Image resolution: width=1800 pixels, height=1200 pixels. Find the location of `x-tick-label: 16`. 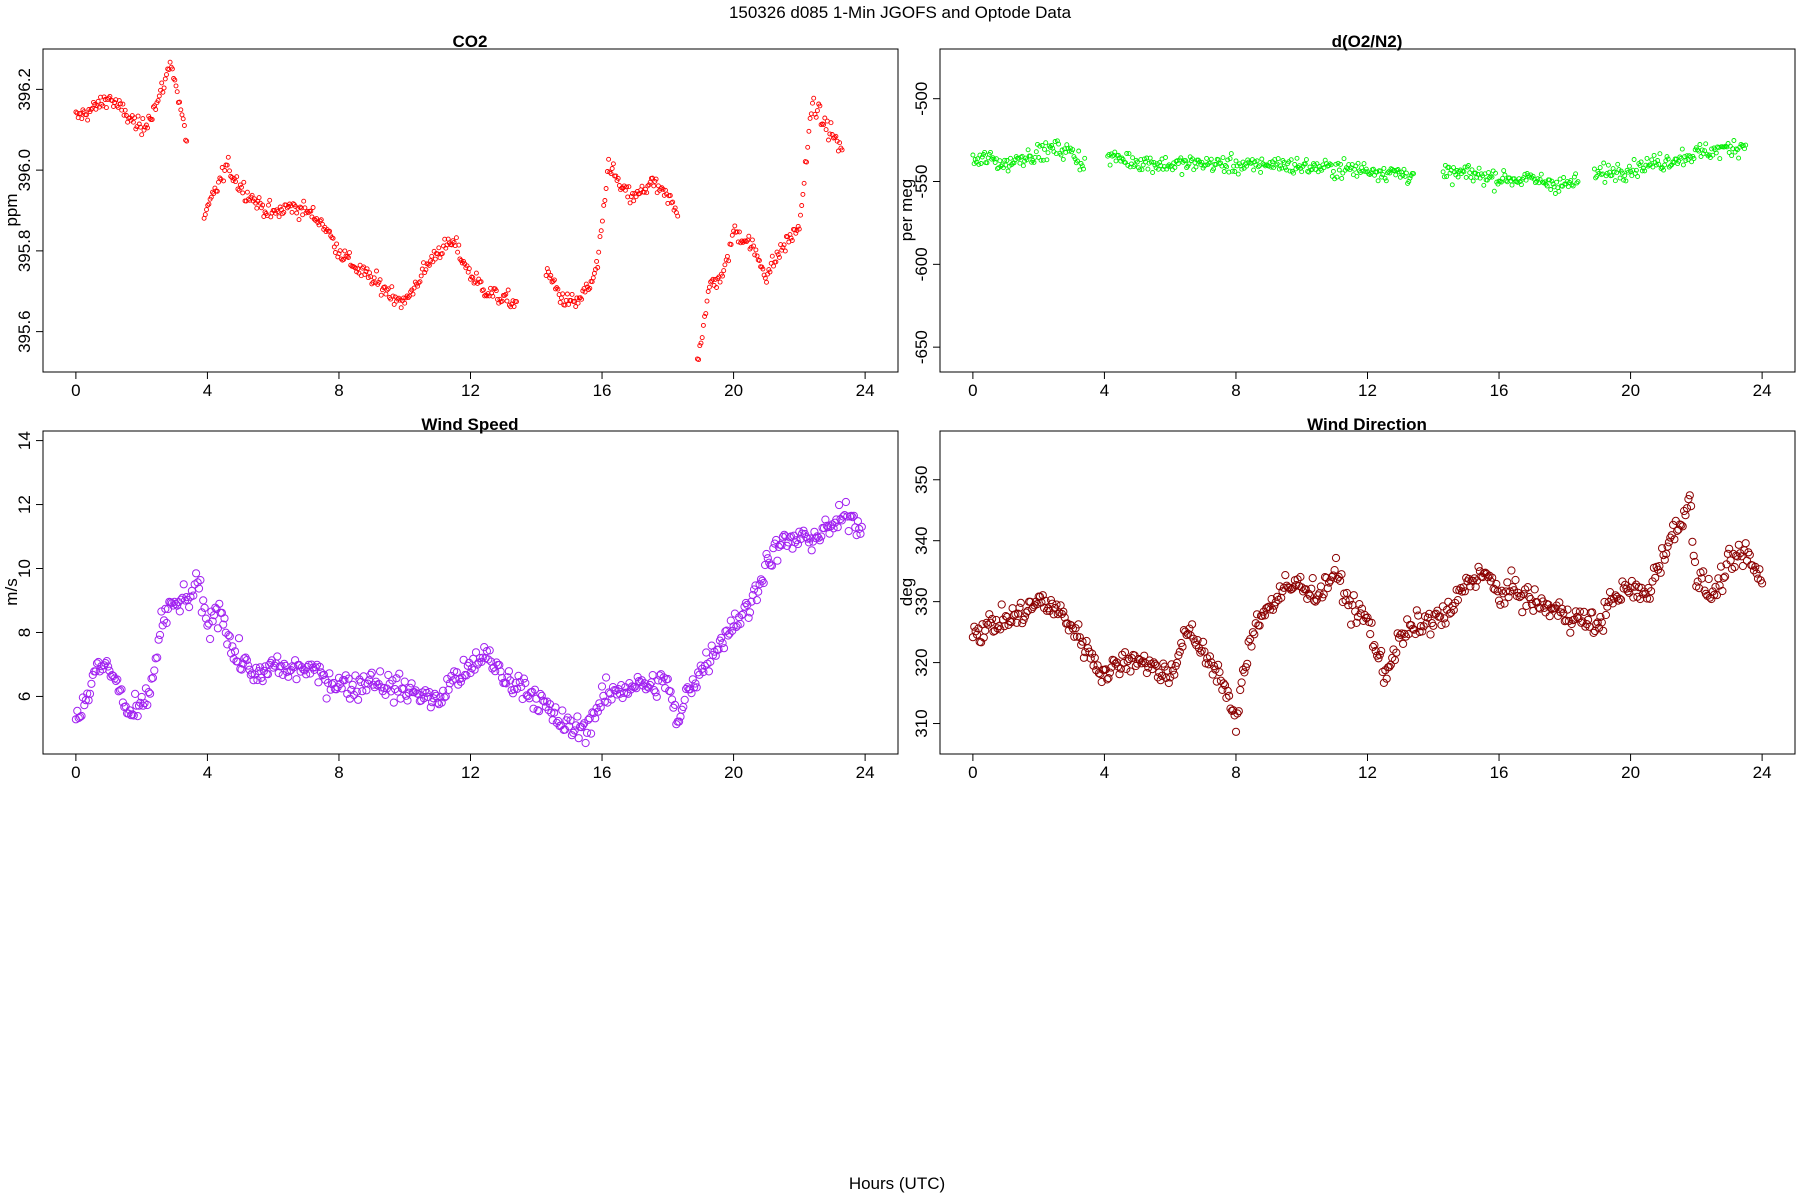

x-tick-label: 16 is located at coordinates (602, 390).